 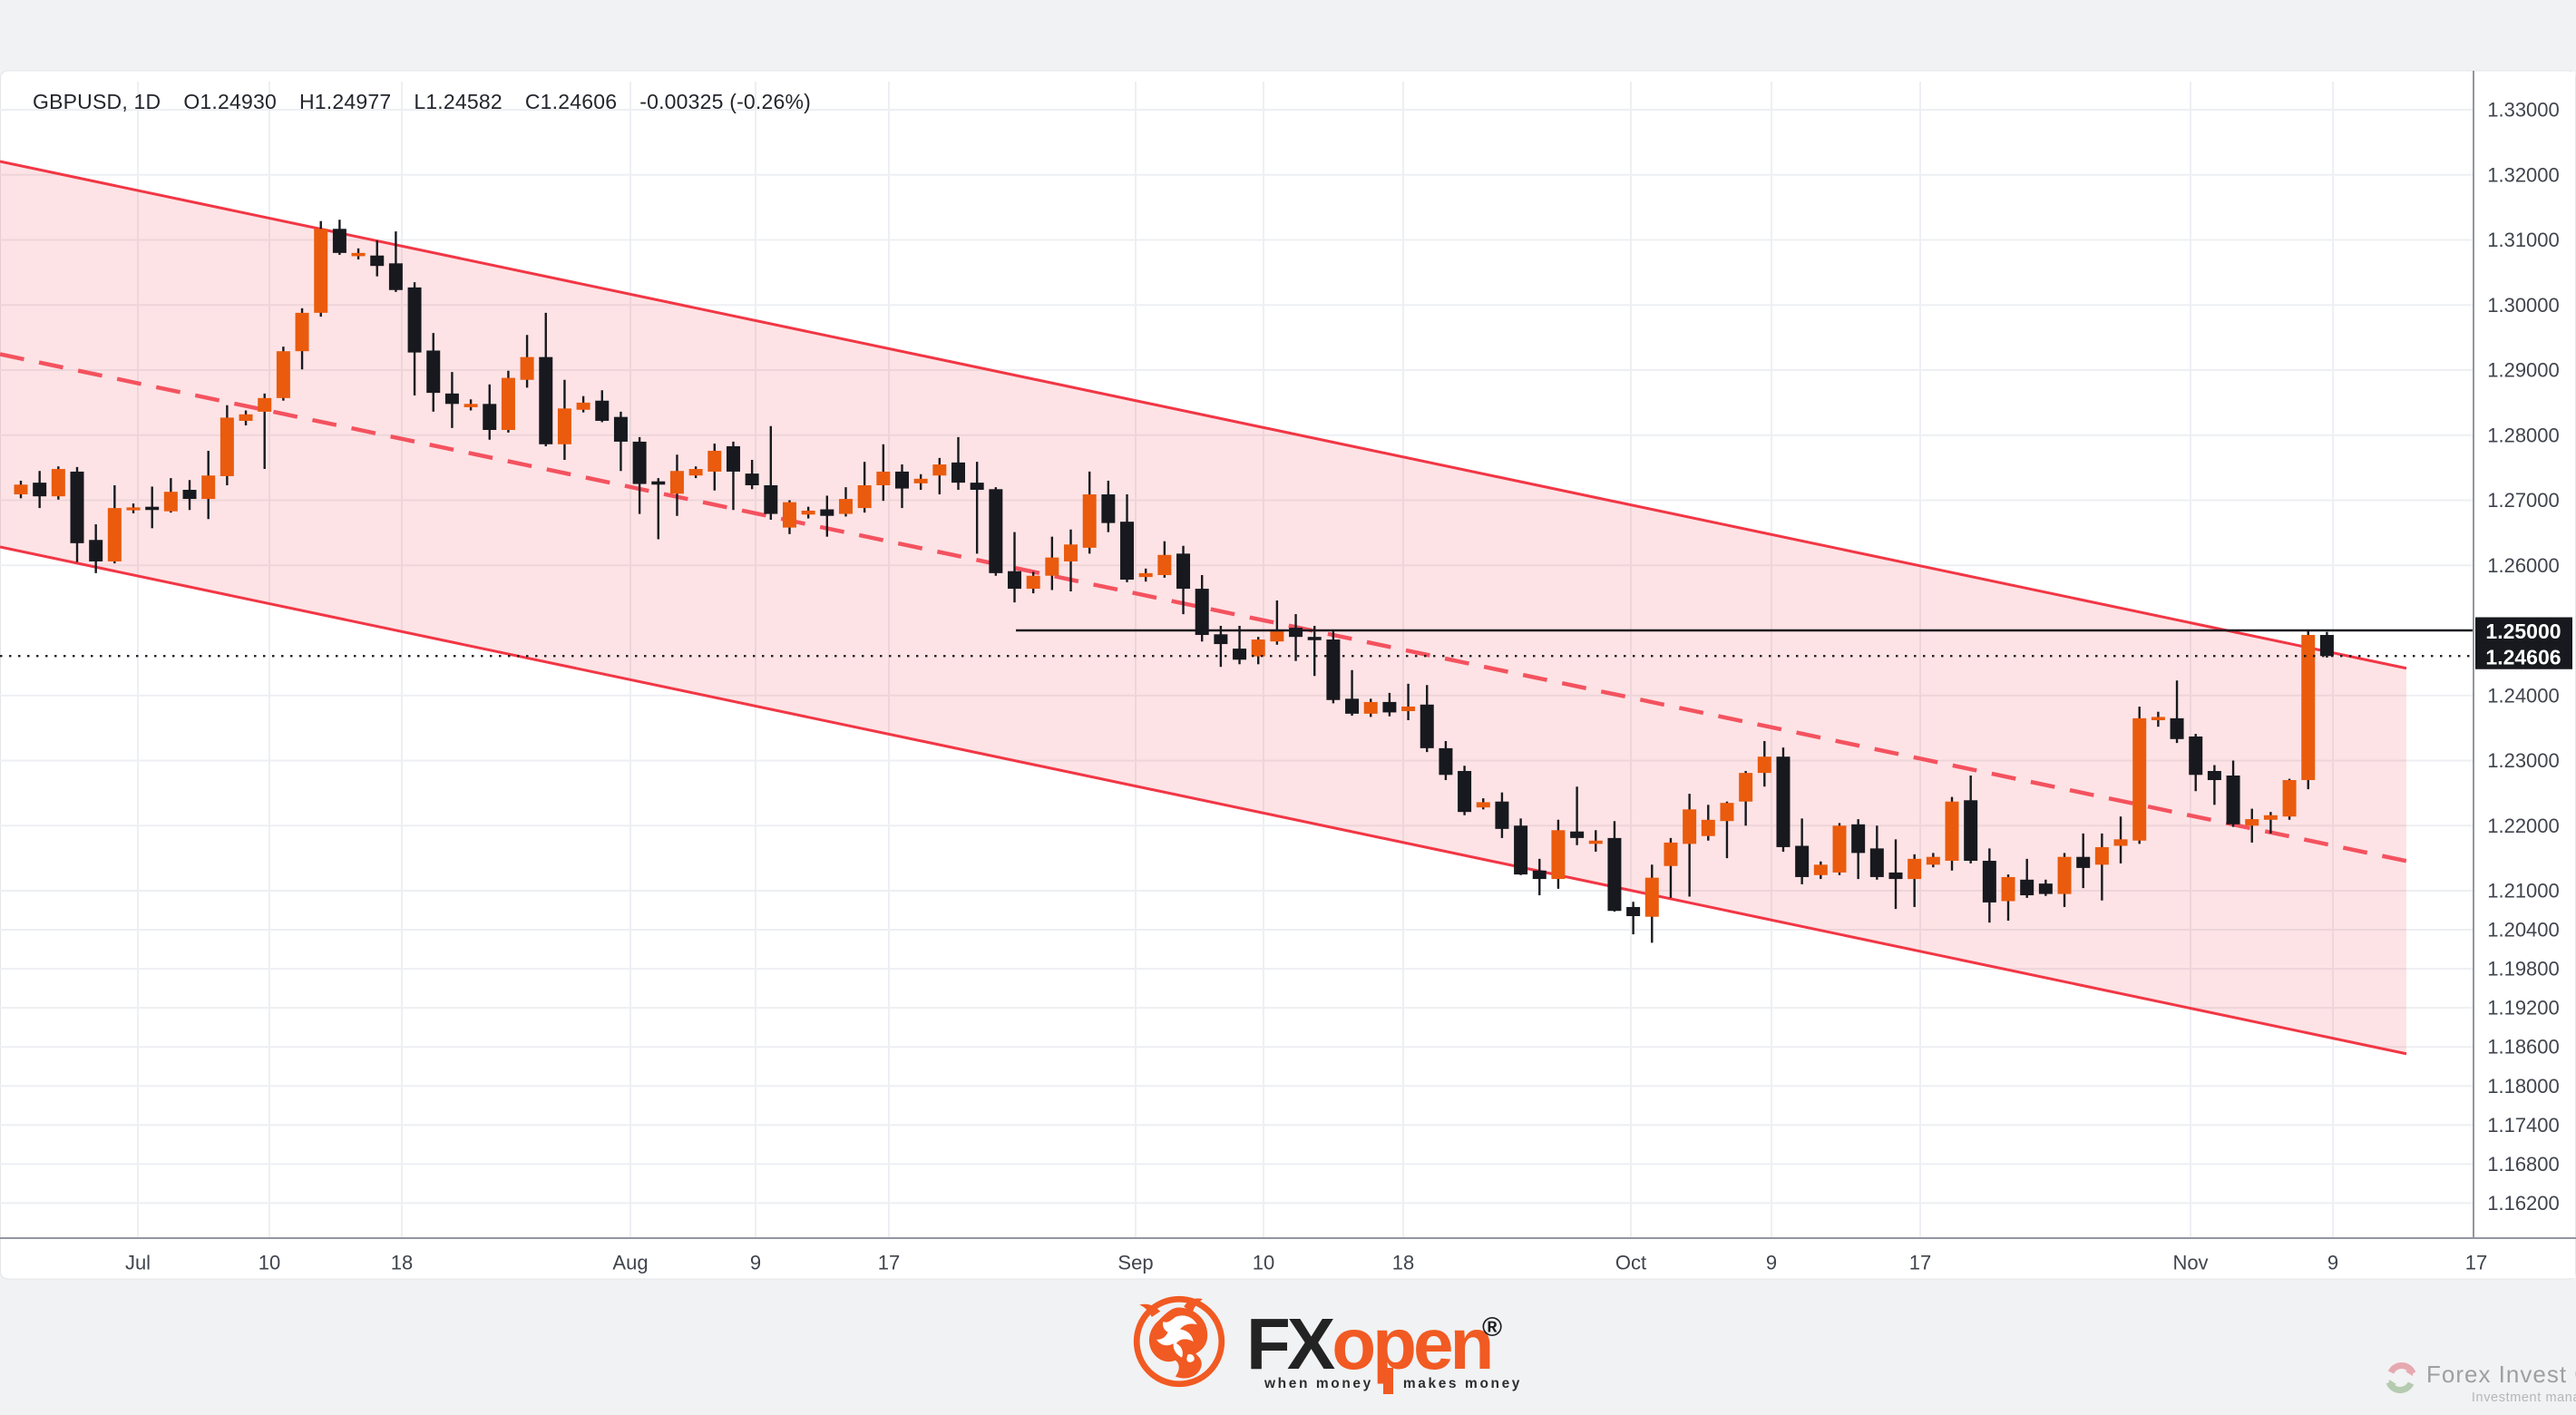 I want to click on y-axis-label: 1.22000, so click(x=2523, y=826).